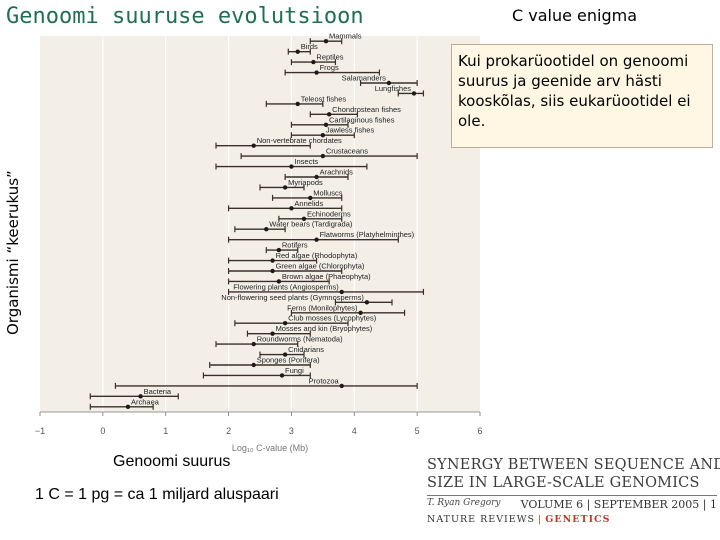 The width and height of the screenshot is (720, 540). What do you see at coordinates (367, 234) in the screenshot?
I see `row-label: Flatworms (Platyhelminthes)` at bounding box center [367, 234].